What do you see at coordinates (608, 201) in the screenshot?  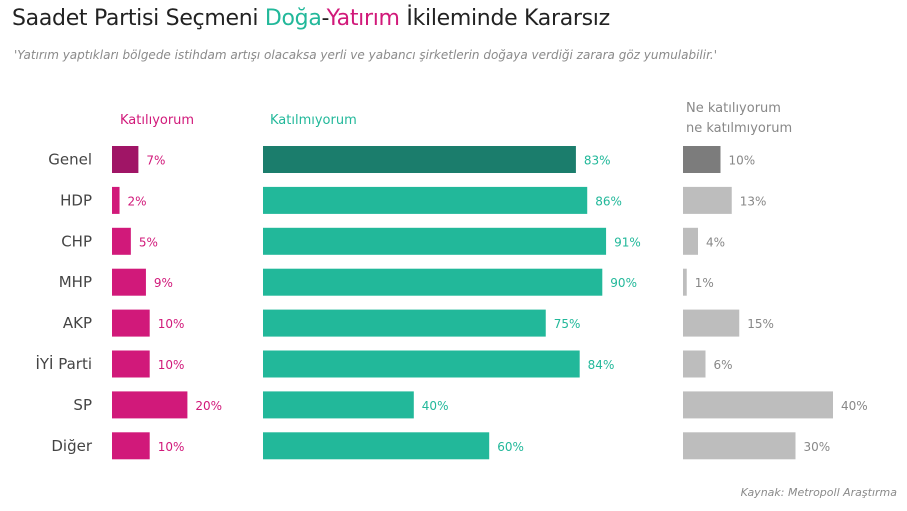 I see `value-label-disagree-hdp: 86%` at bounding box center [608, 201].